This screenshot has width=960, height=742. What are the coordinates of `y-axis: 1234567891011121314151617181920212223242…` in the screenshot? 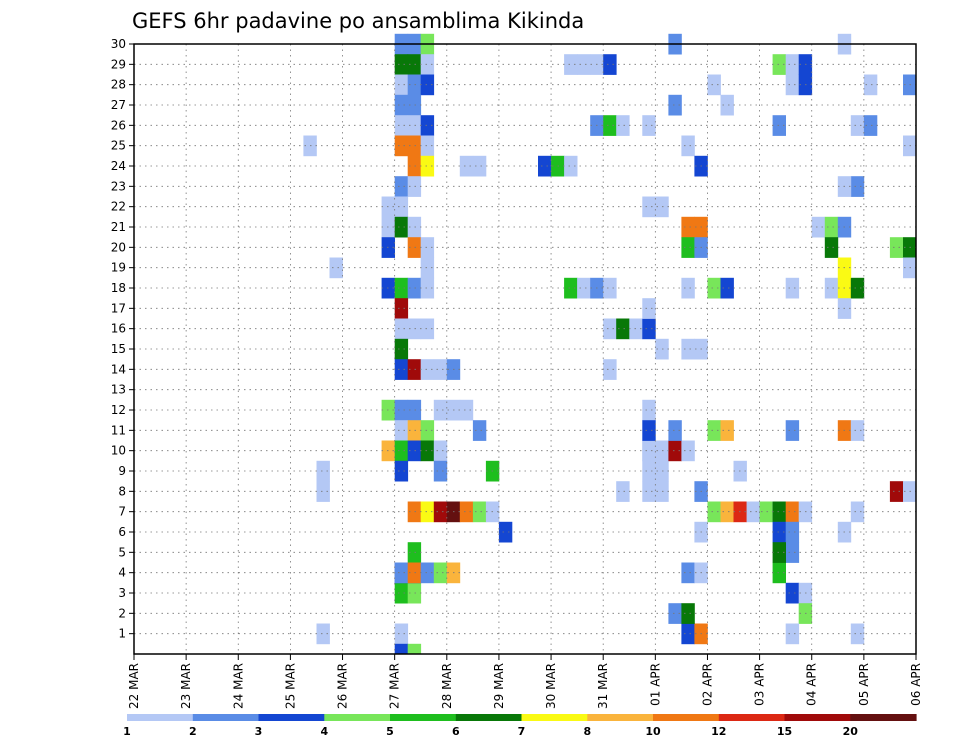 It's located at (122, 339).